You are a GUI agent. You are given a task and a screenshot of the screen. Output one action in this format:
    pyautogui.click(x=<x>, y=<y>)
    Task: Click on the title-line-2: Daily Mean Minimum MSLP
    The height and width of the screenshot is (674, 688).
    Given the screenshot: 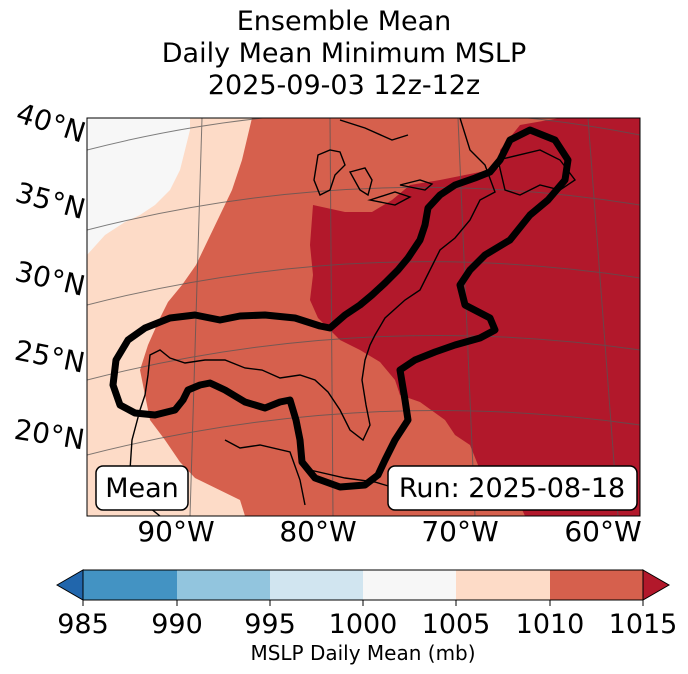 What is the action you would take?
    pyautogui.click(x=344, y=53)
    